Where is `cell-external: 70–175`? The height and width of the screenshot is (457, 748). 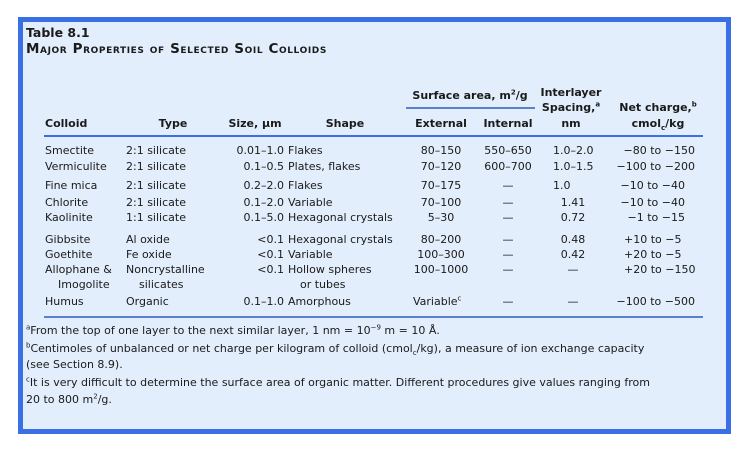
cell-external: 70–175 is located at coordinates (441, 185).